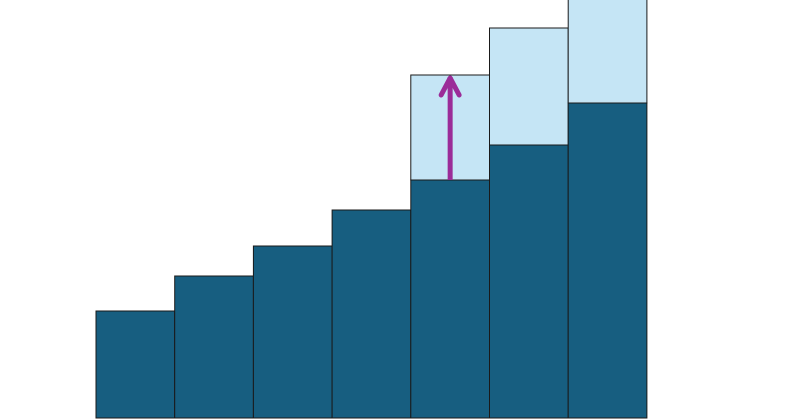  I want to click on arrow-head, so click(450, 86).